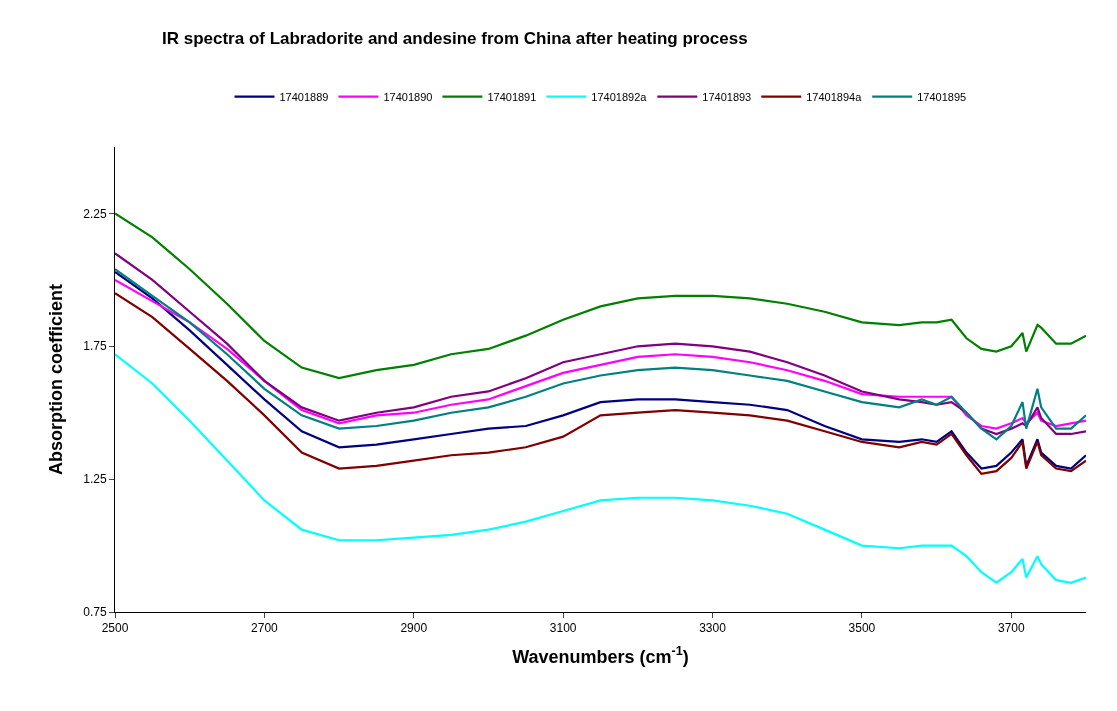 The width and height of the screenshot is (1117, 711). I want to click on legend-label: 17401891, so click(512, 96).